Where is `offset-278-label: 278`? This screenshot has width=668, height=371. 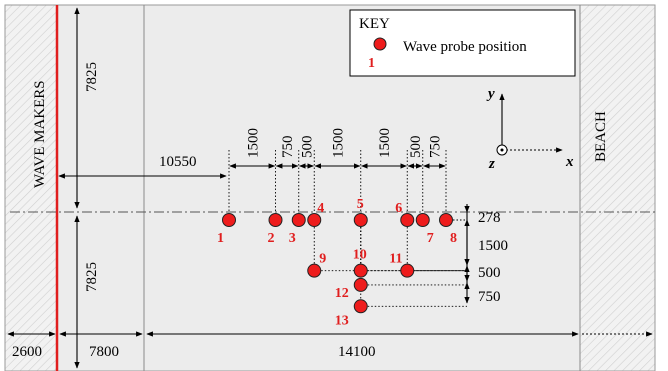
offset-278-label: 278 is located at coordinates (489, 218).